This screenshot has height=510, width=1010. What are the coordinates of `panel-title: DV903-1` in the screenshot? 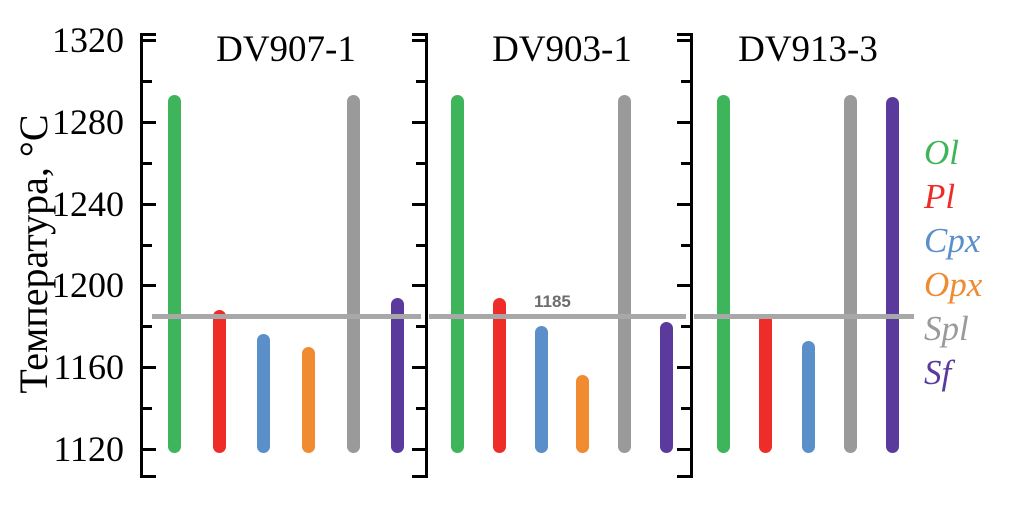 It's located at (562, 49).